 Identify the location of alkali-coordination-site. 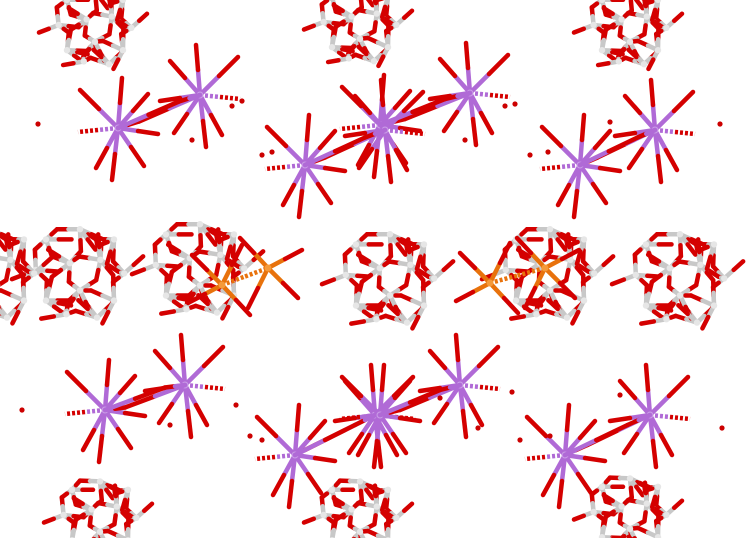
(199, 96).